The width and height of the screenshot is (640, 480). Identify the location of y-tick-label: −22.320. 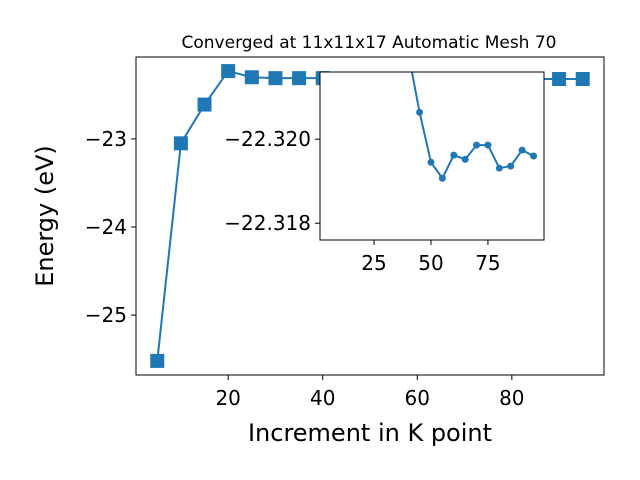
(267, 139).